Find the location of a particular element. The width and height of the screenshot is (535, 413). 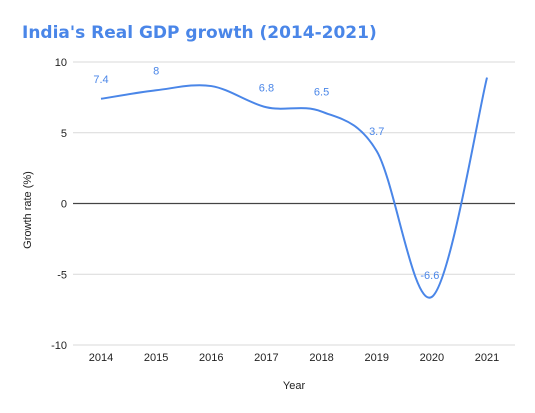

x-axis-ticks: 2014 2015 2016 2017 2018 2019 2020 2021 is located at coordinates (294, 358).